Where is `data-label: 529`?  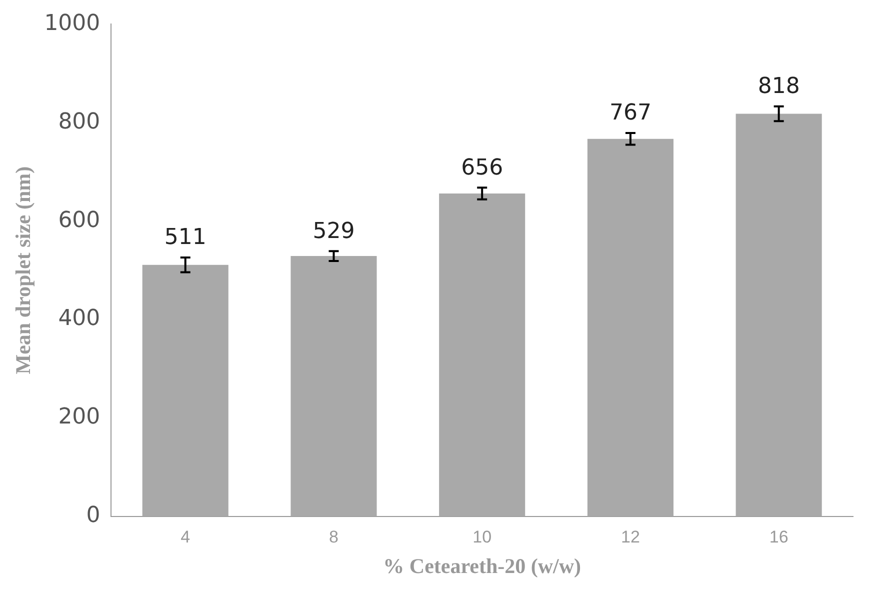
data-label: 529 is located at coordinates (333, 231).